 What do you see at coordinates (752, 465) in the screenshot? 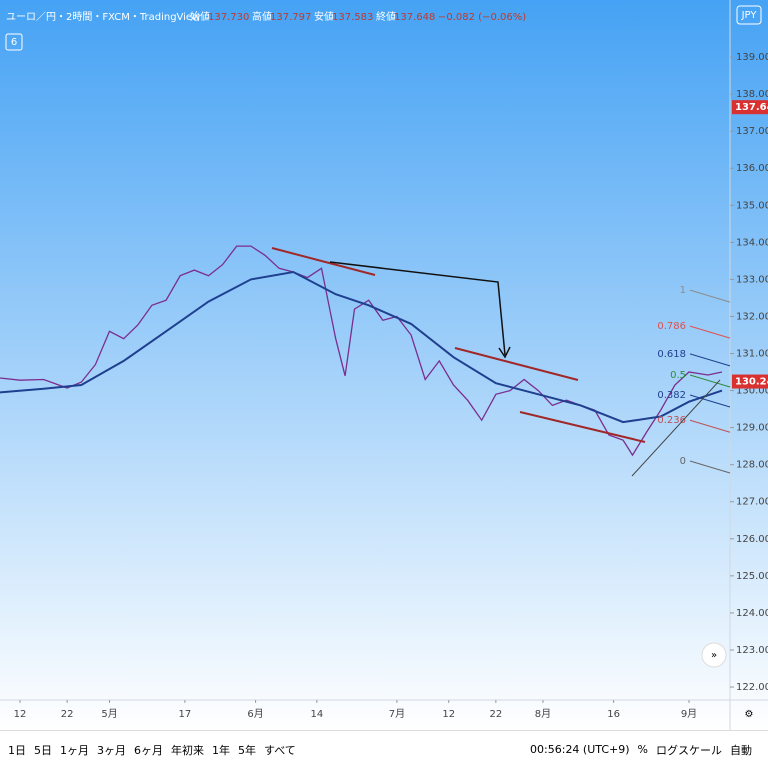
I see `y-tick-label: 128.000` at bounding box center [752, 465].